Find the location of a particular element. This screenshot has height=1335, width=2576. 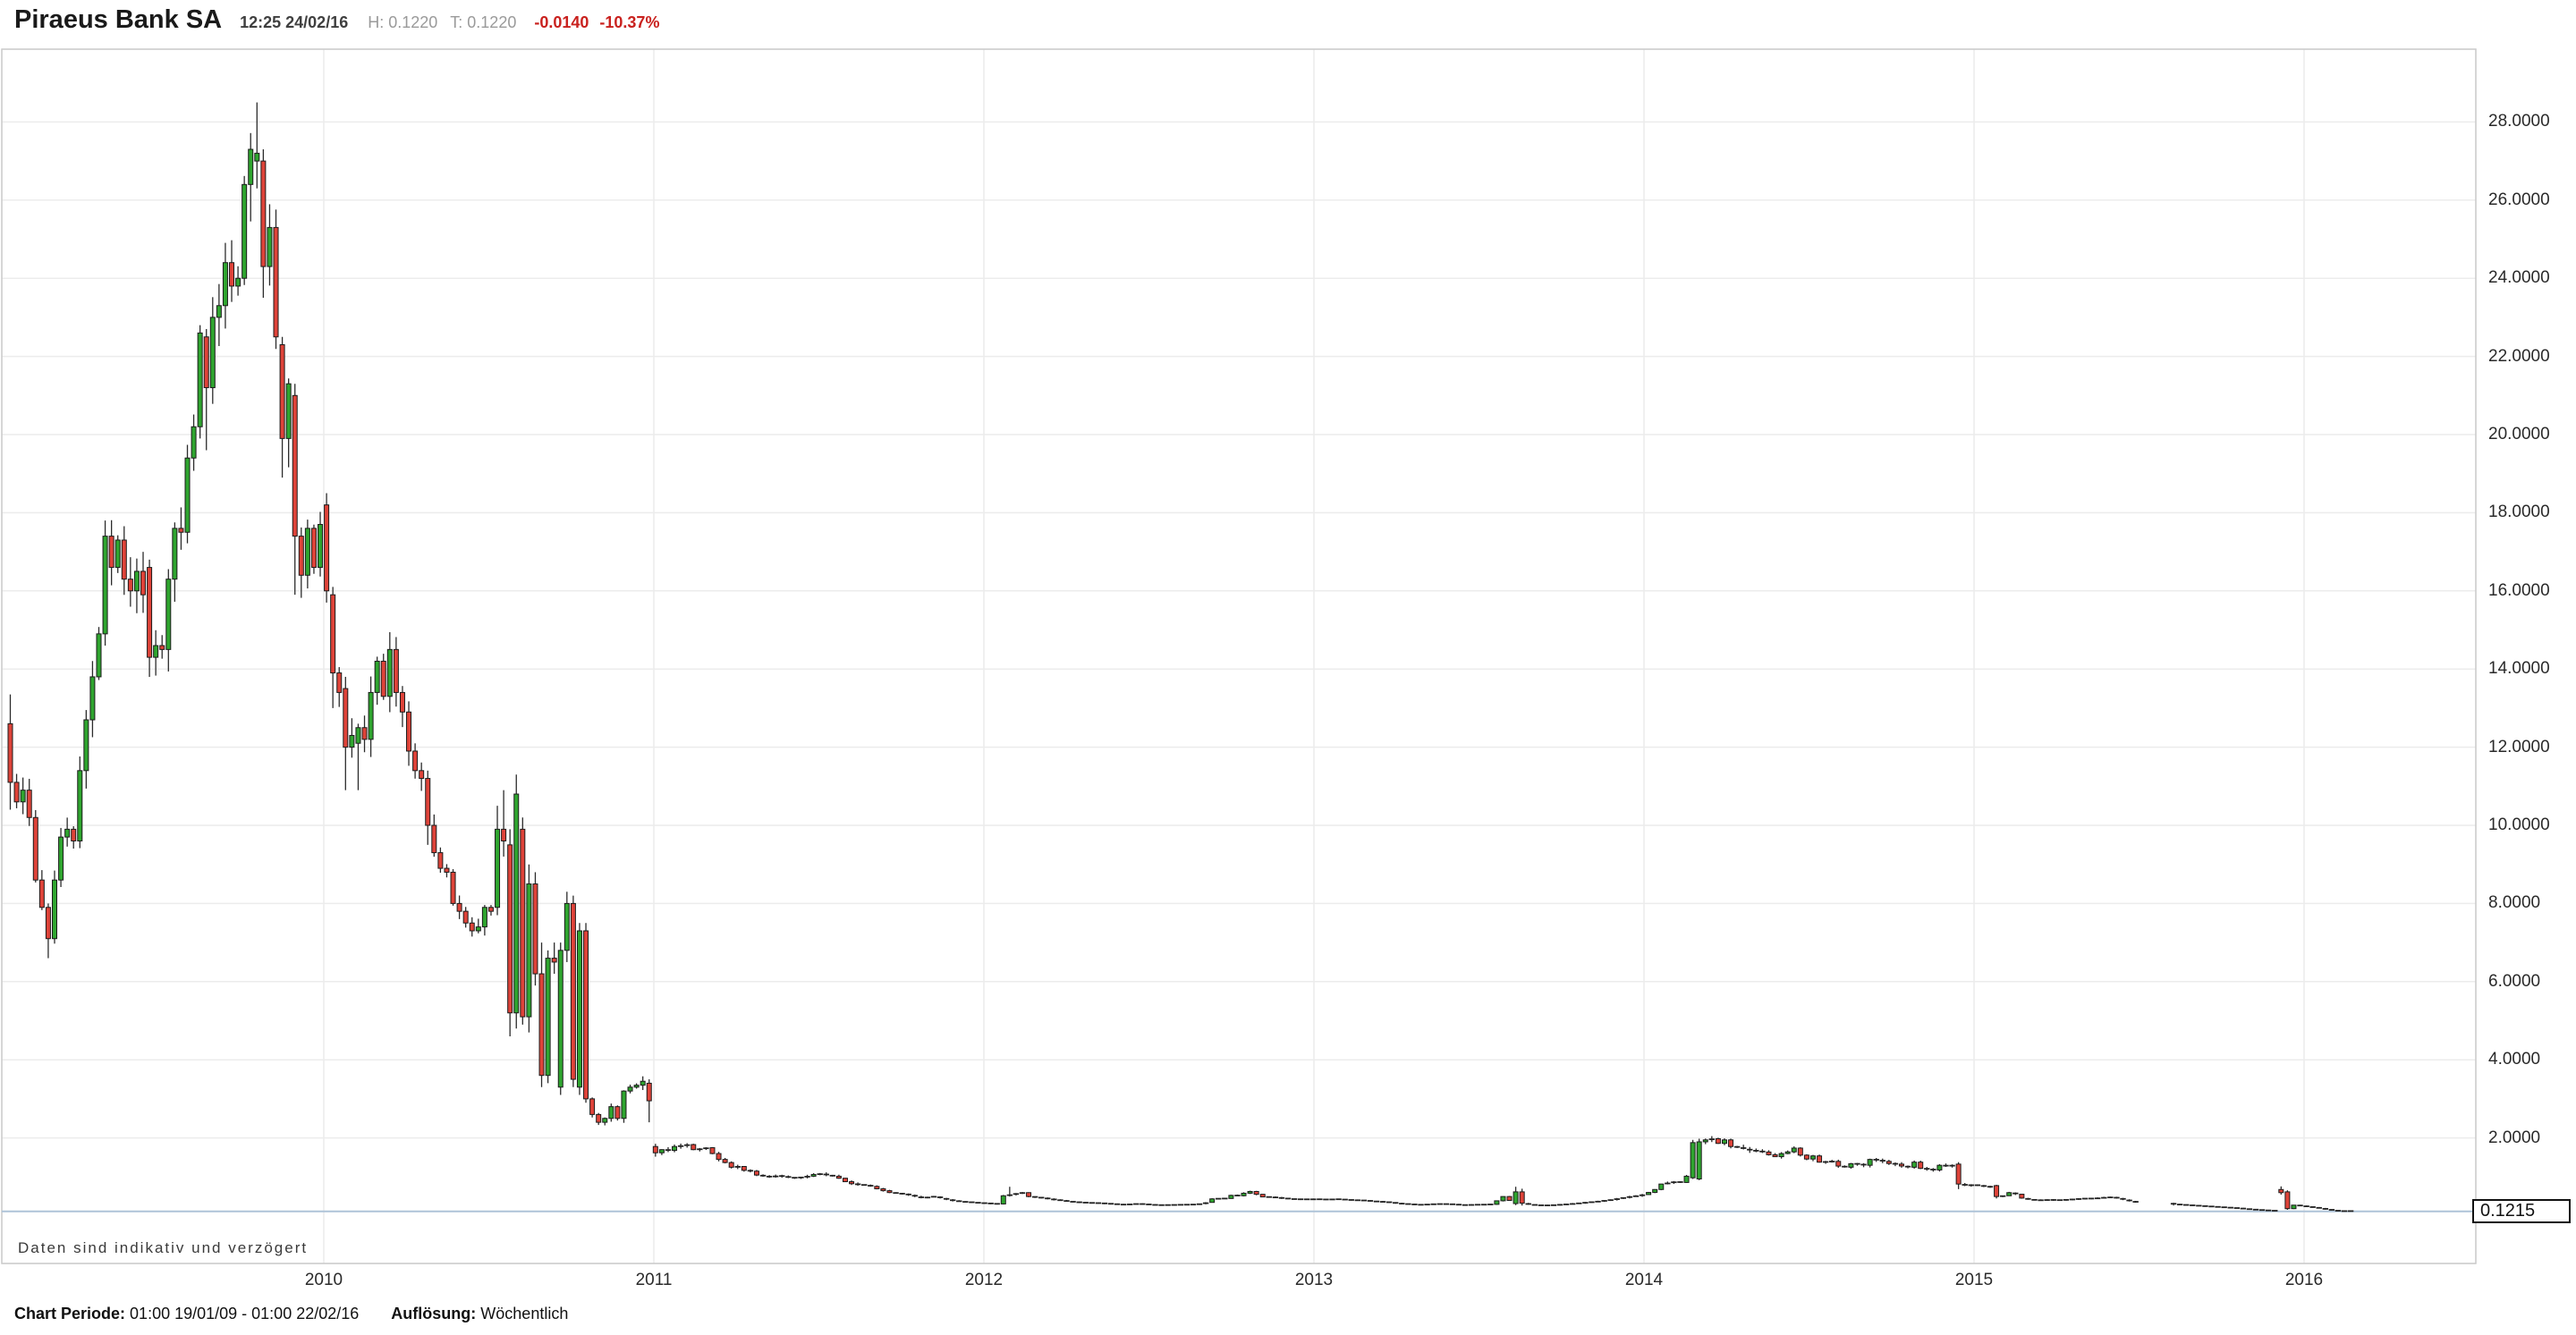

x-axis-year-label: 2015 is located at coordinates (1974, 1280).